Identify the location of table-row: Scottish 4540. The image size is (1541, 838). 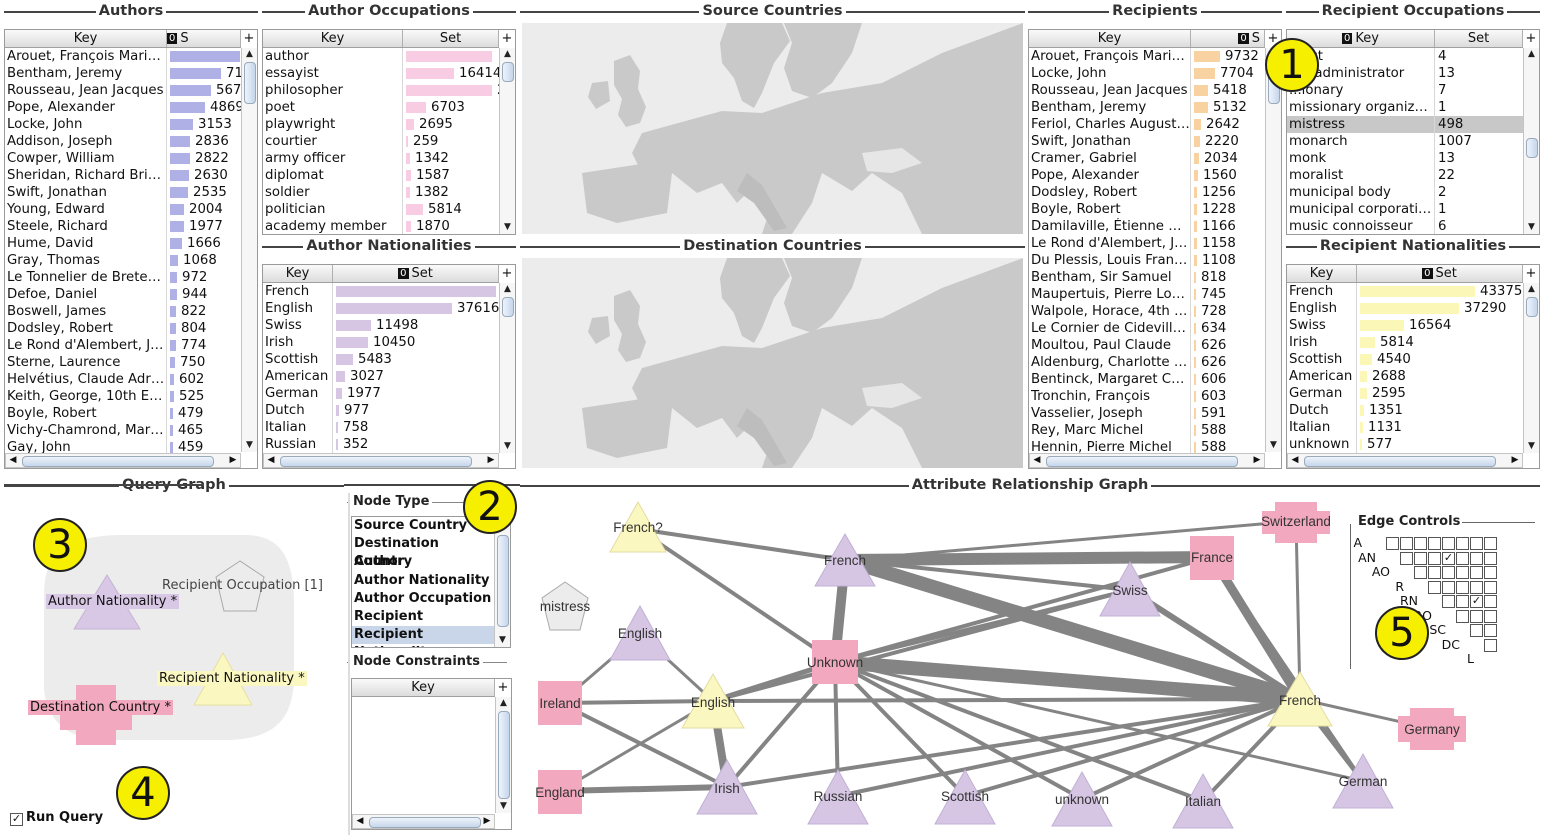
(1405, 359).